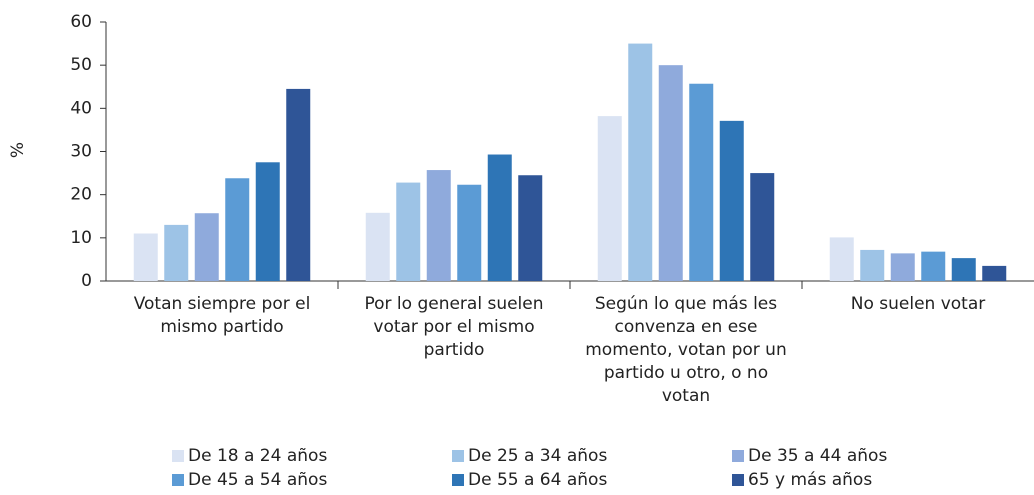  Describe the element at coordinates (222, 315) in the screenshot. I see `x-tick-label: Votan siempre por el mismo partido` at that location.